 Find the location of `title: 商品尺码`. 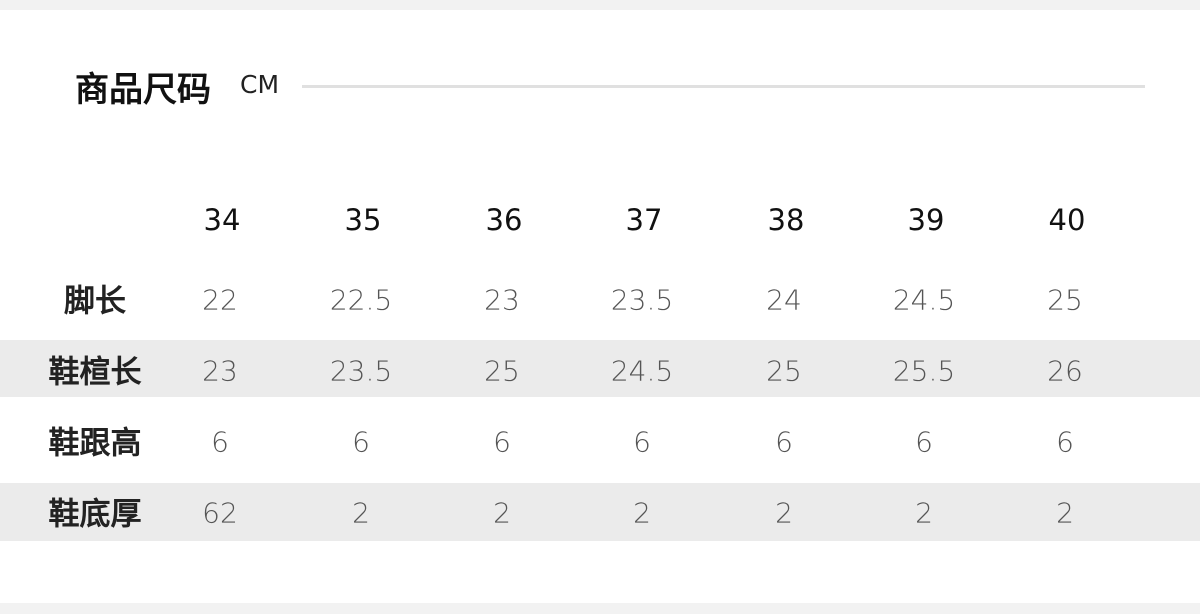

title: 商品尺码 is located at coordinates (143, 90).